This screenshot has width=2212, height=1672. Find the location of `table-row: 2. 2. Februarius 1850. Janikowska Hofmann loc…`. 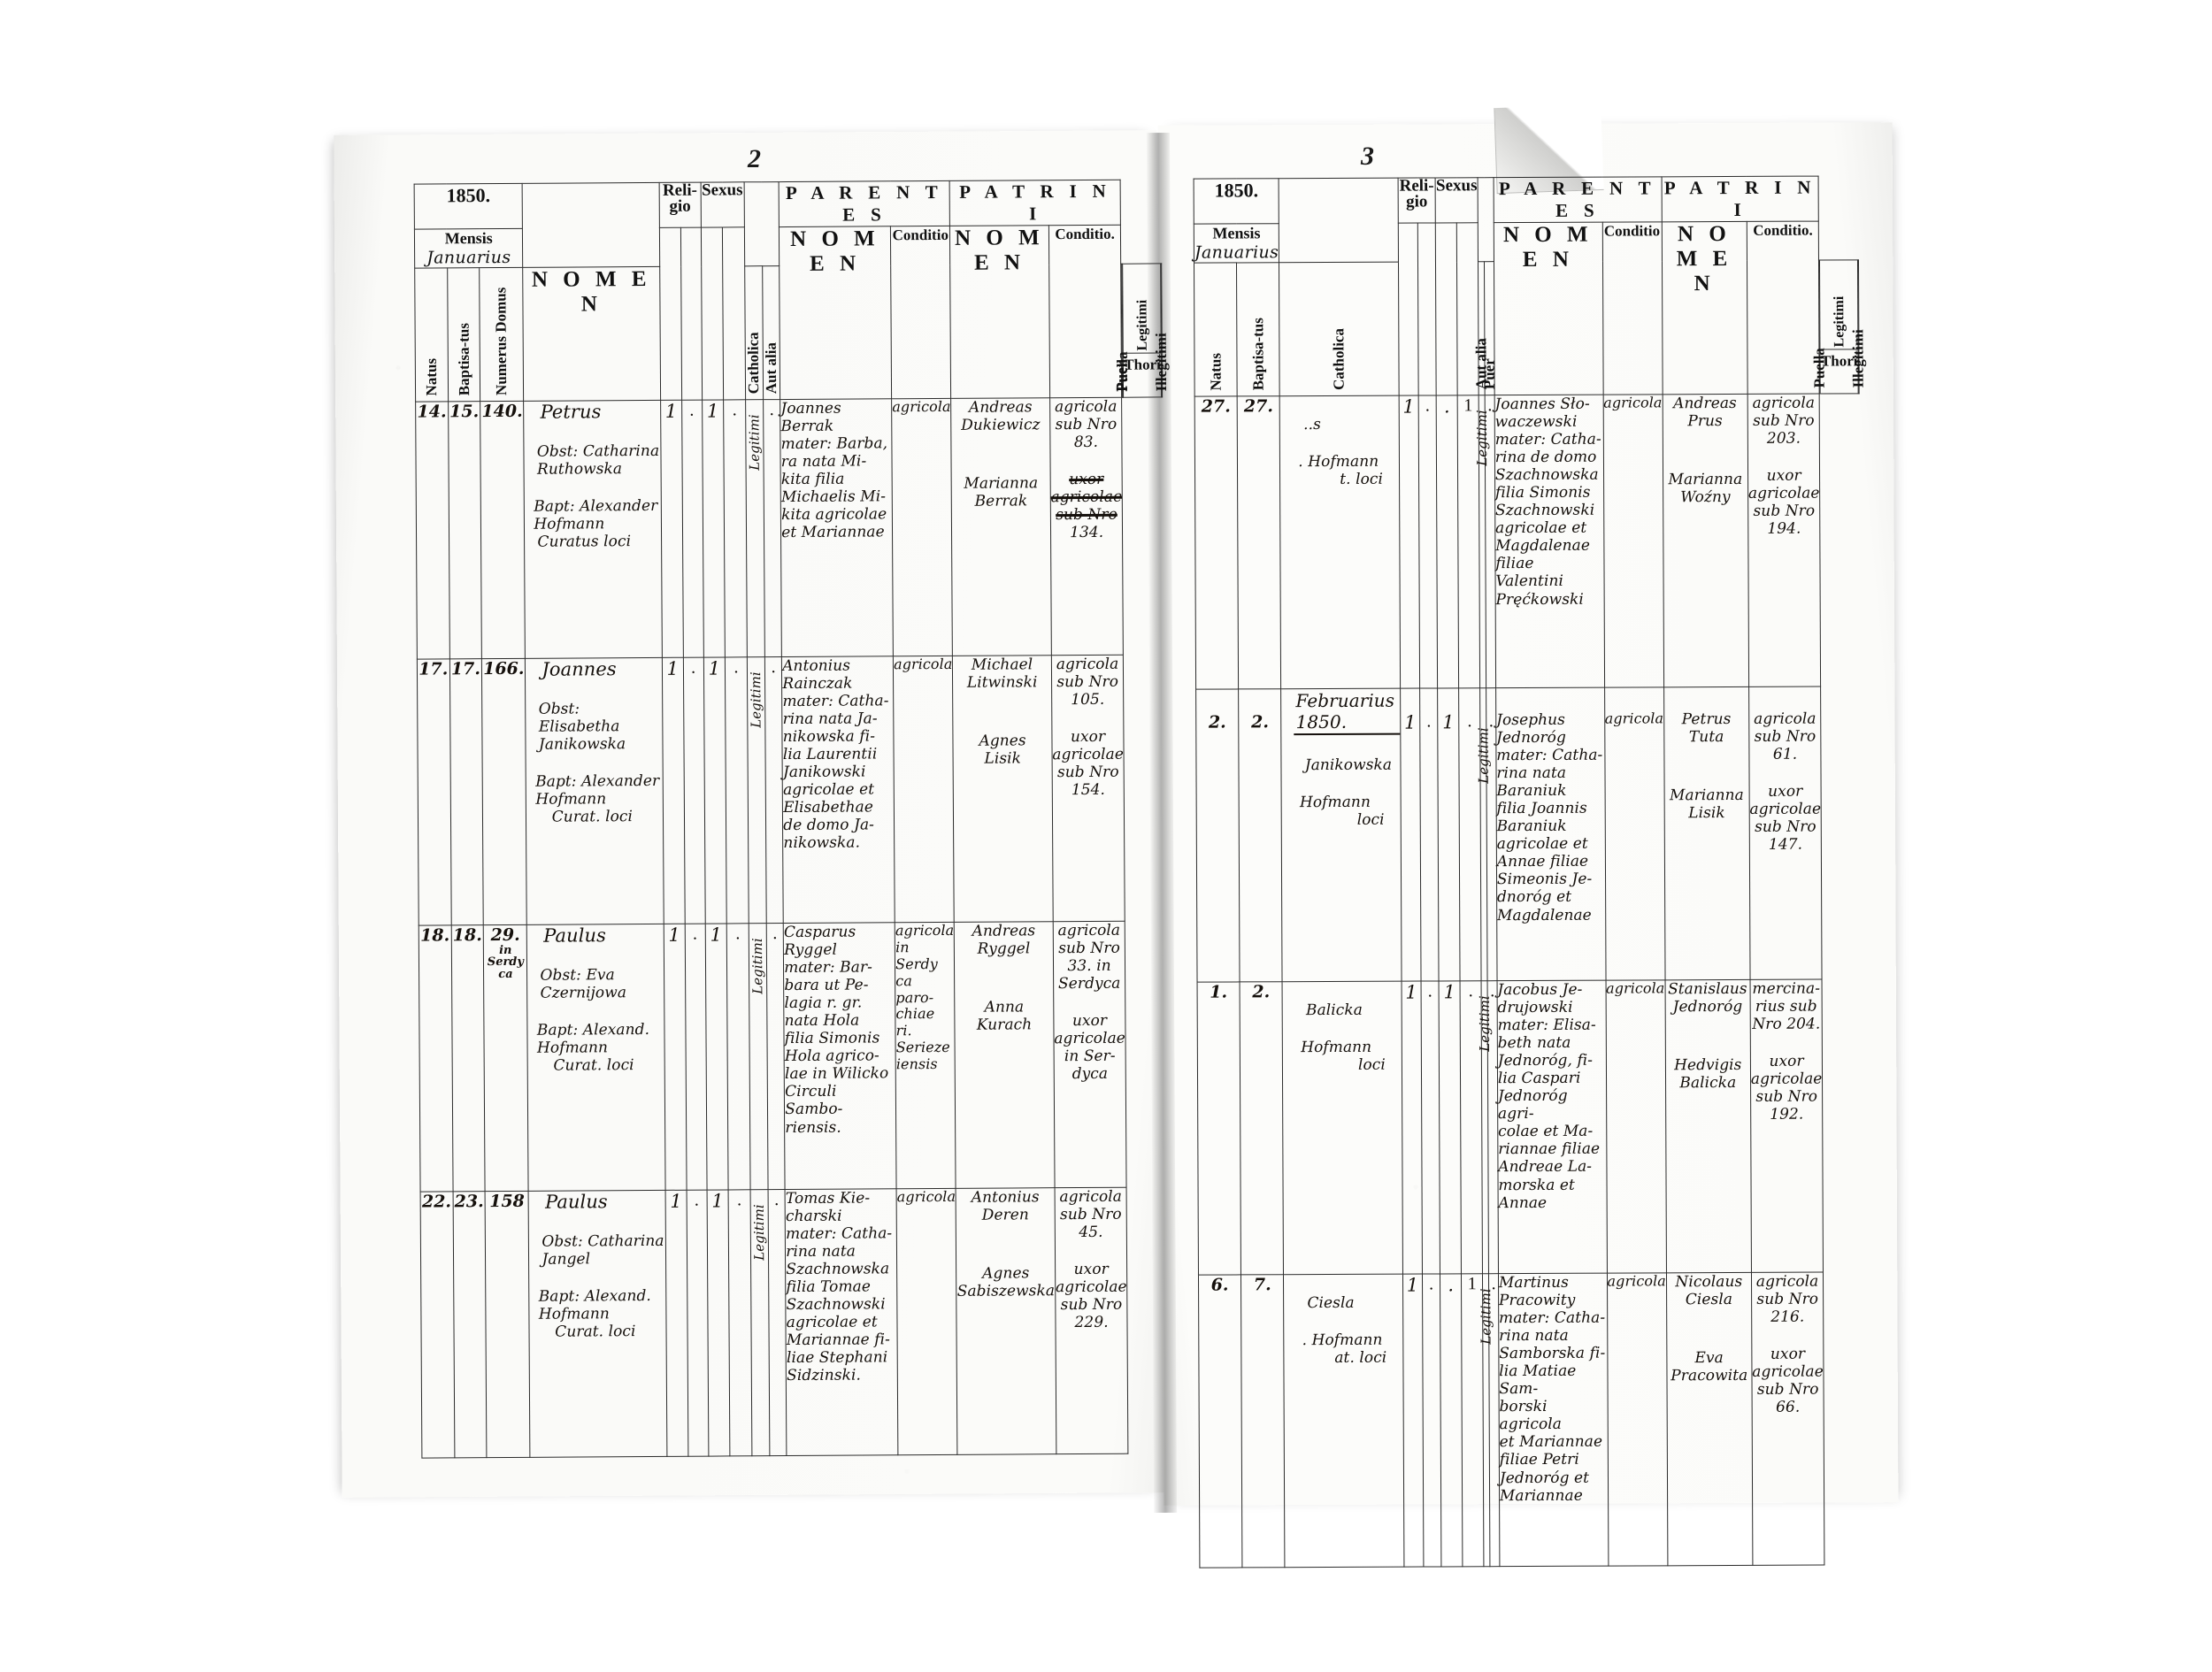

table-row: 2. 2. Februarius 1850. Janikowska Hofmann loc… is located at coordinates (1529, 834).